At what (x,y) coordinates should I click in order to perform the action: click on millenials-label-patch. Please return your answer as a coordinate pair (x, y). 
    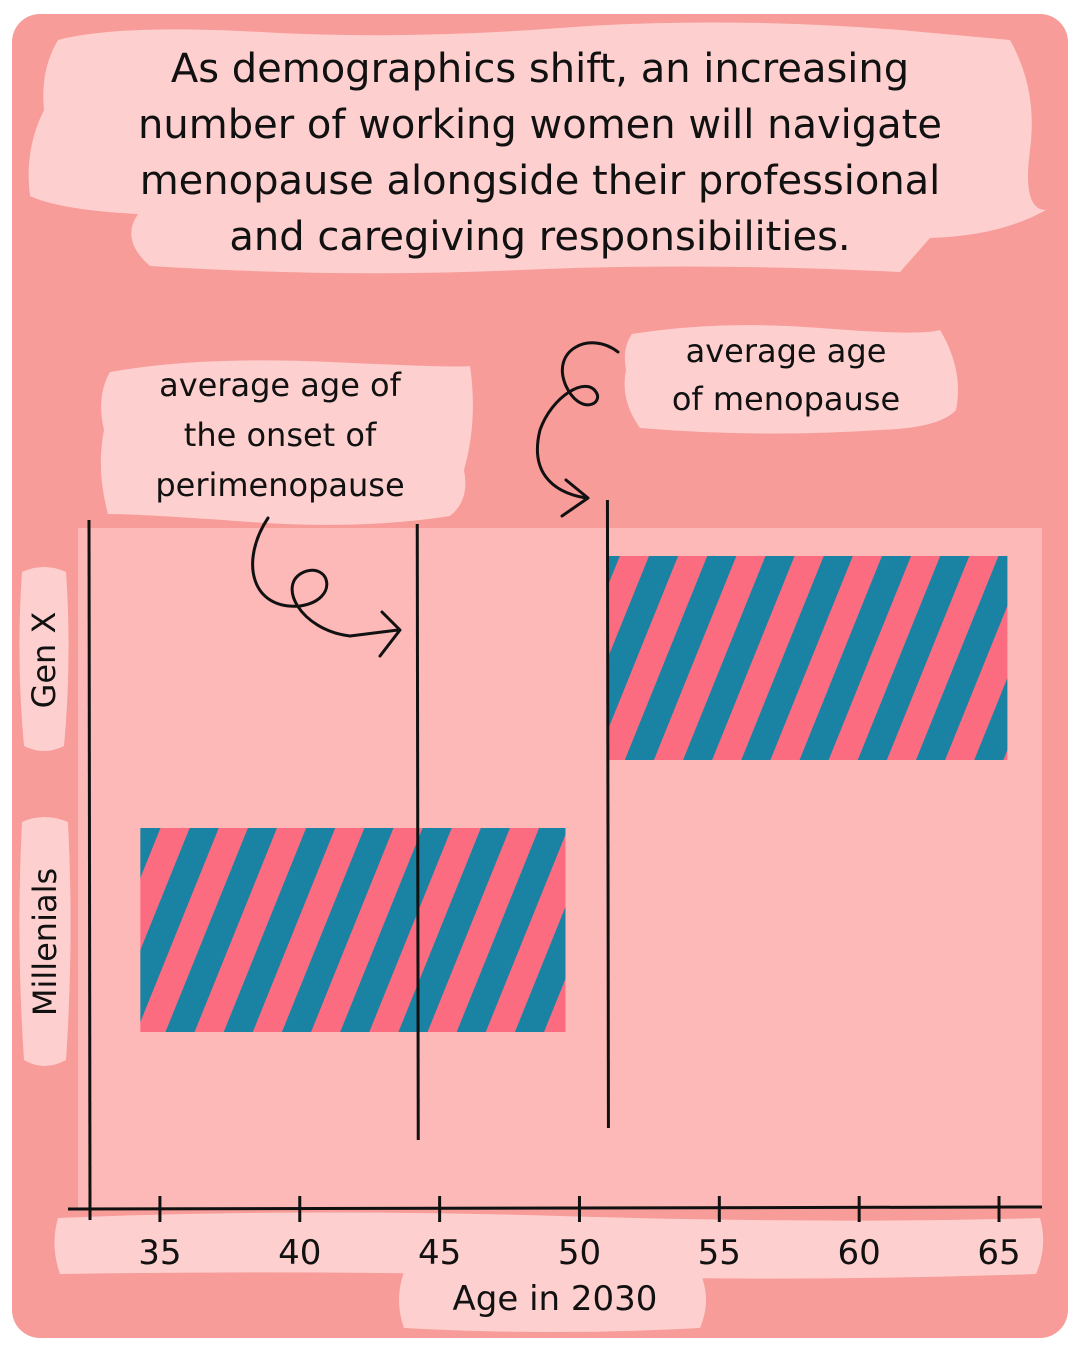
    Looking at the image, I should click on (45, 941).